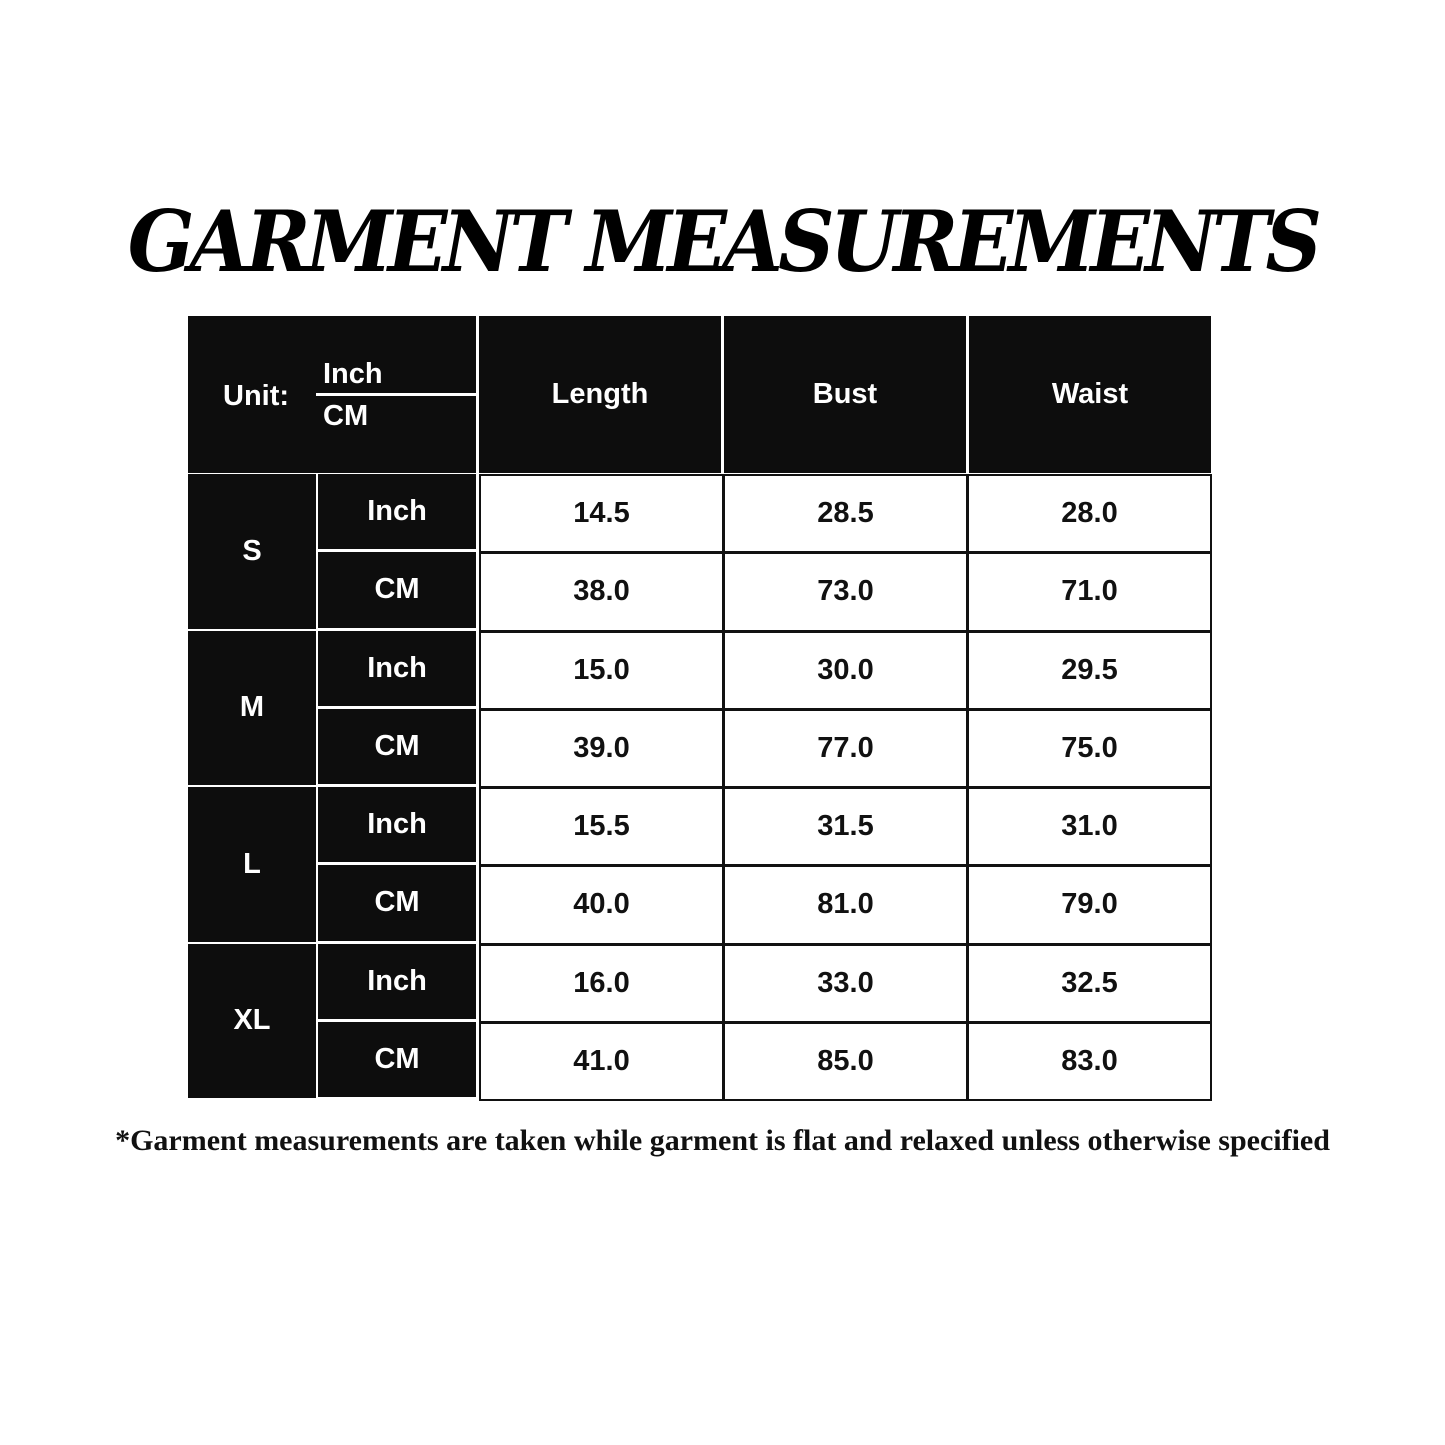 This screenshot has width=1445, height=1445. Describe the element at coordinates (1089, 827) in the screenshot. I see `measurement-cell: 31.0` at that location.